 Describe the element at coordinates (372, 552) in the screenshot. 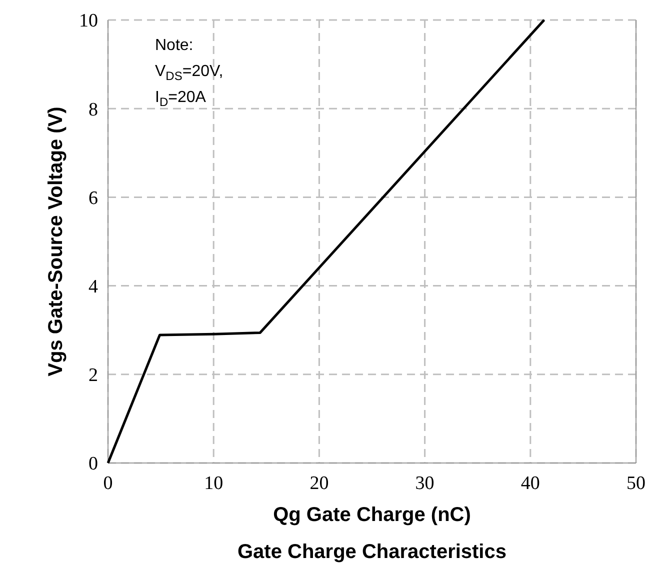

I see `text: Gate Charge Characteristics` at that location.